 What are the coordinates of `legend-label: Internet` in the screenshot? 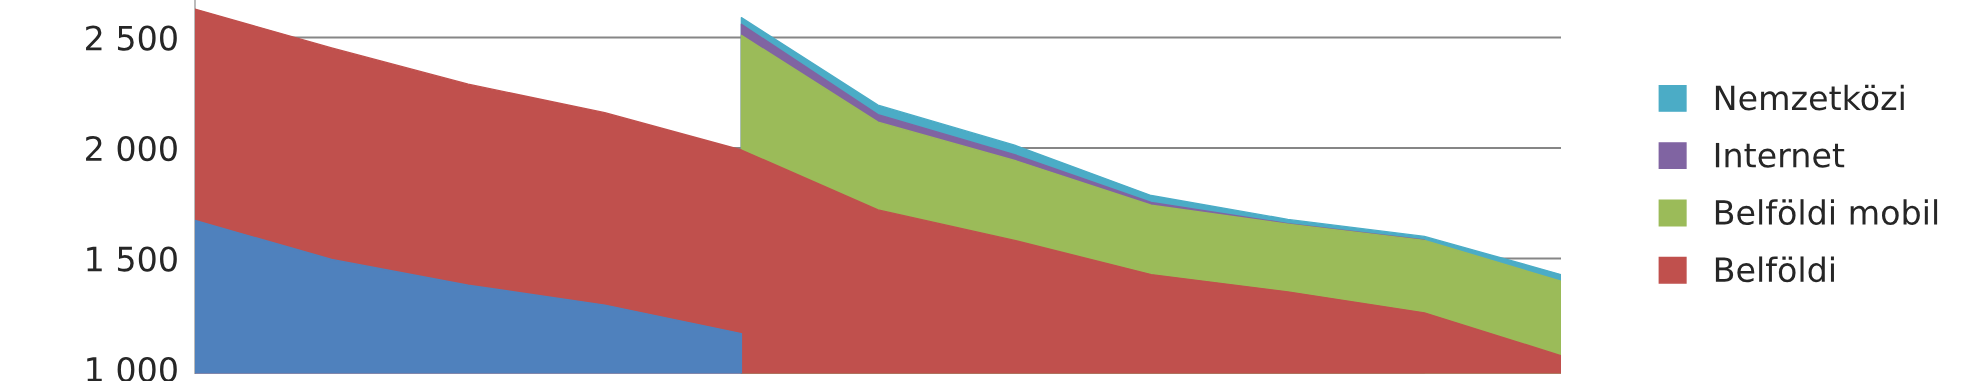 It's located at (1780, 155).